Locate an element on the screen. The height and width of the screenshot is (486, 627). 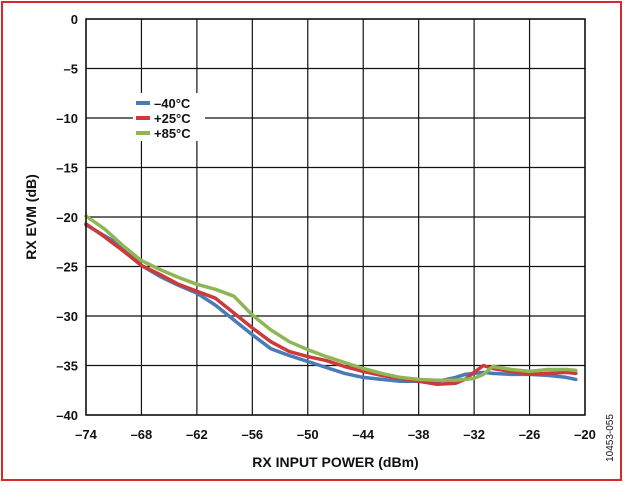
x-tick-label: –44 is located at coordinates (363, 434).